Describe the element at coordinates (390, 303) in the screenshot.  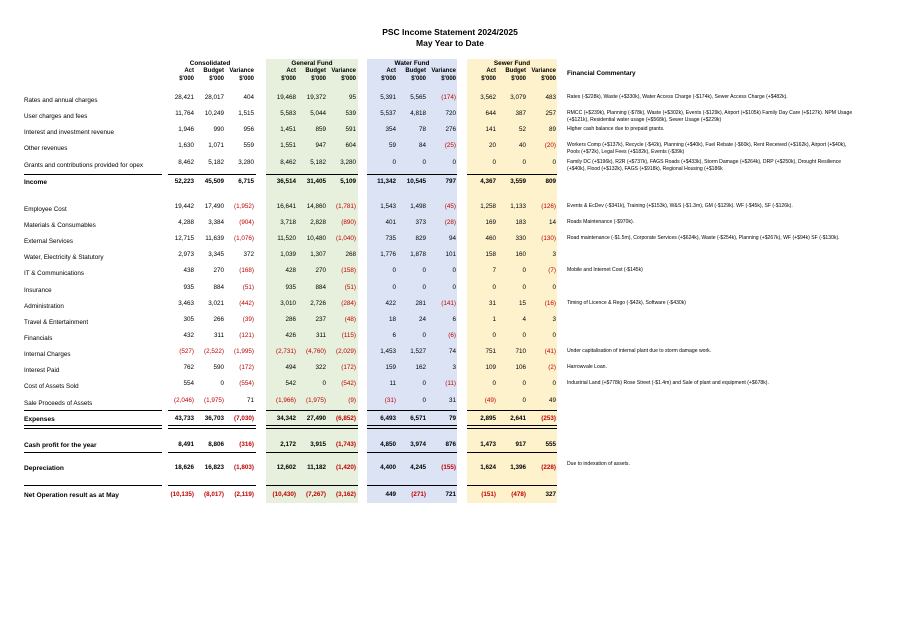
I see `table-cell: 422` at that location.